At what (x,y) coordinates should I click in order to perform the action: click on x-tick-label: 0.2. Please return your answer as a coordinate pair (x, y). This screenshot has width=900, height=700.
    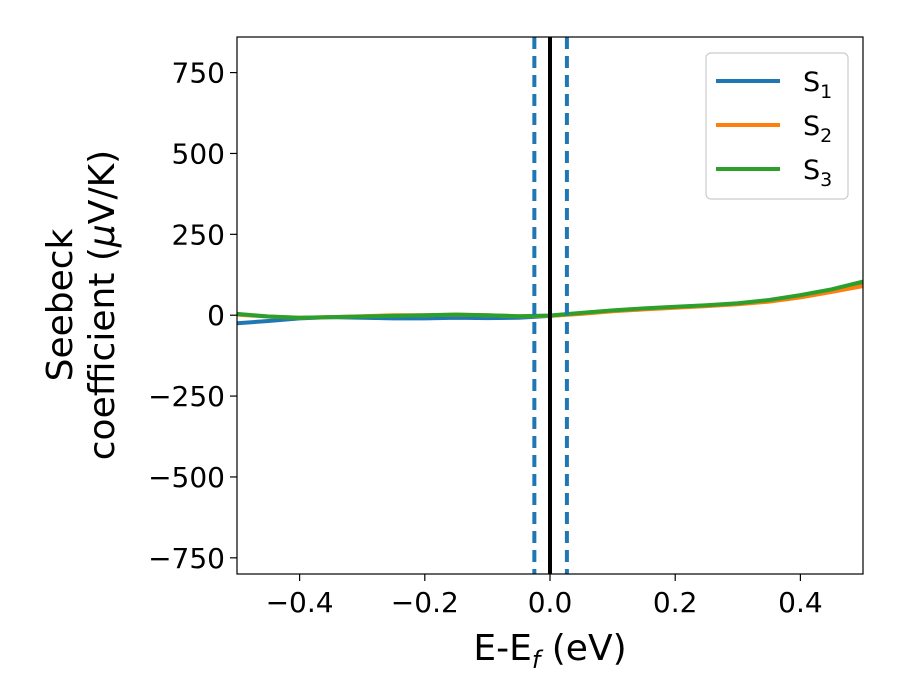
    Looking at the image, I should click on (675, 602).